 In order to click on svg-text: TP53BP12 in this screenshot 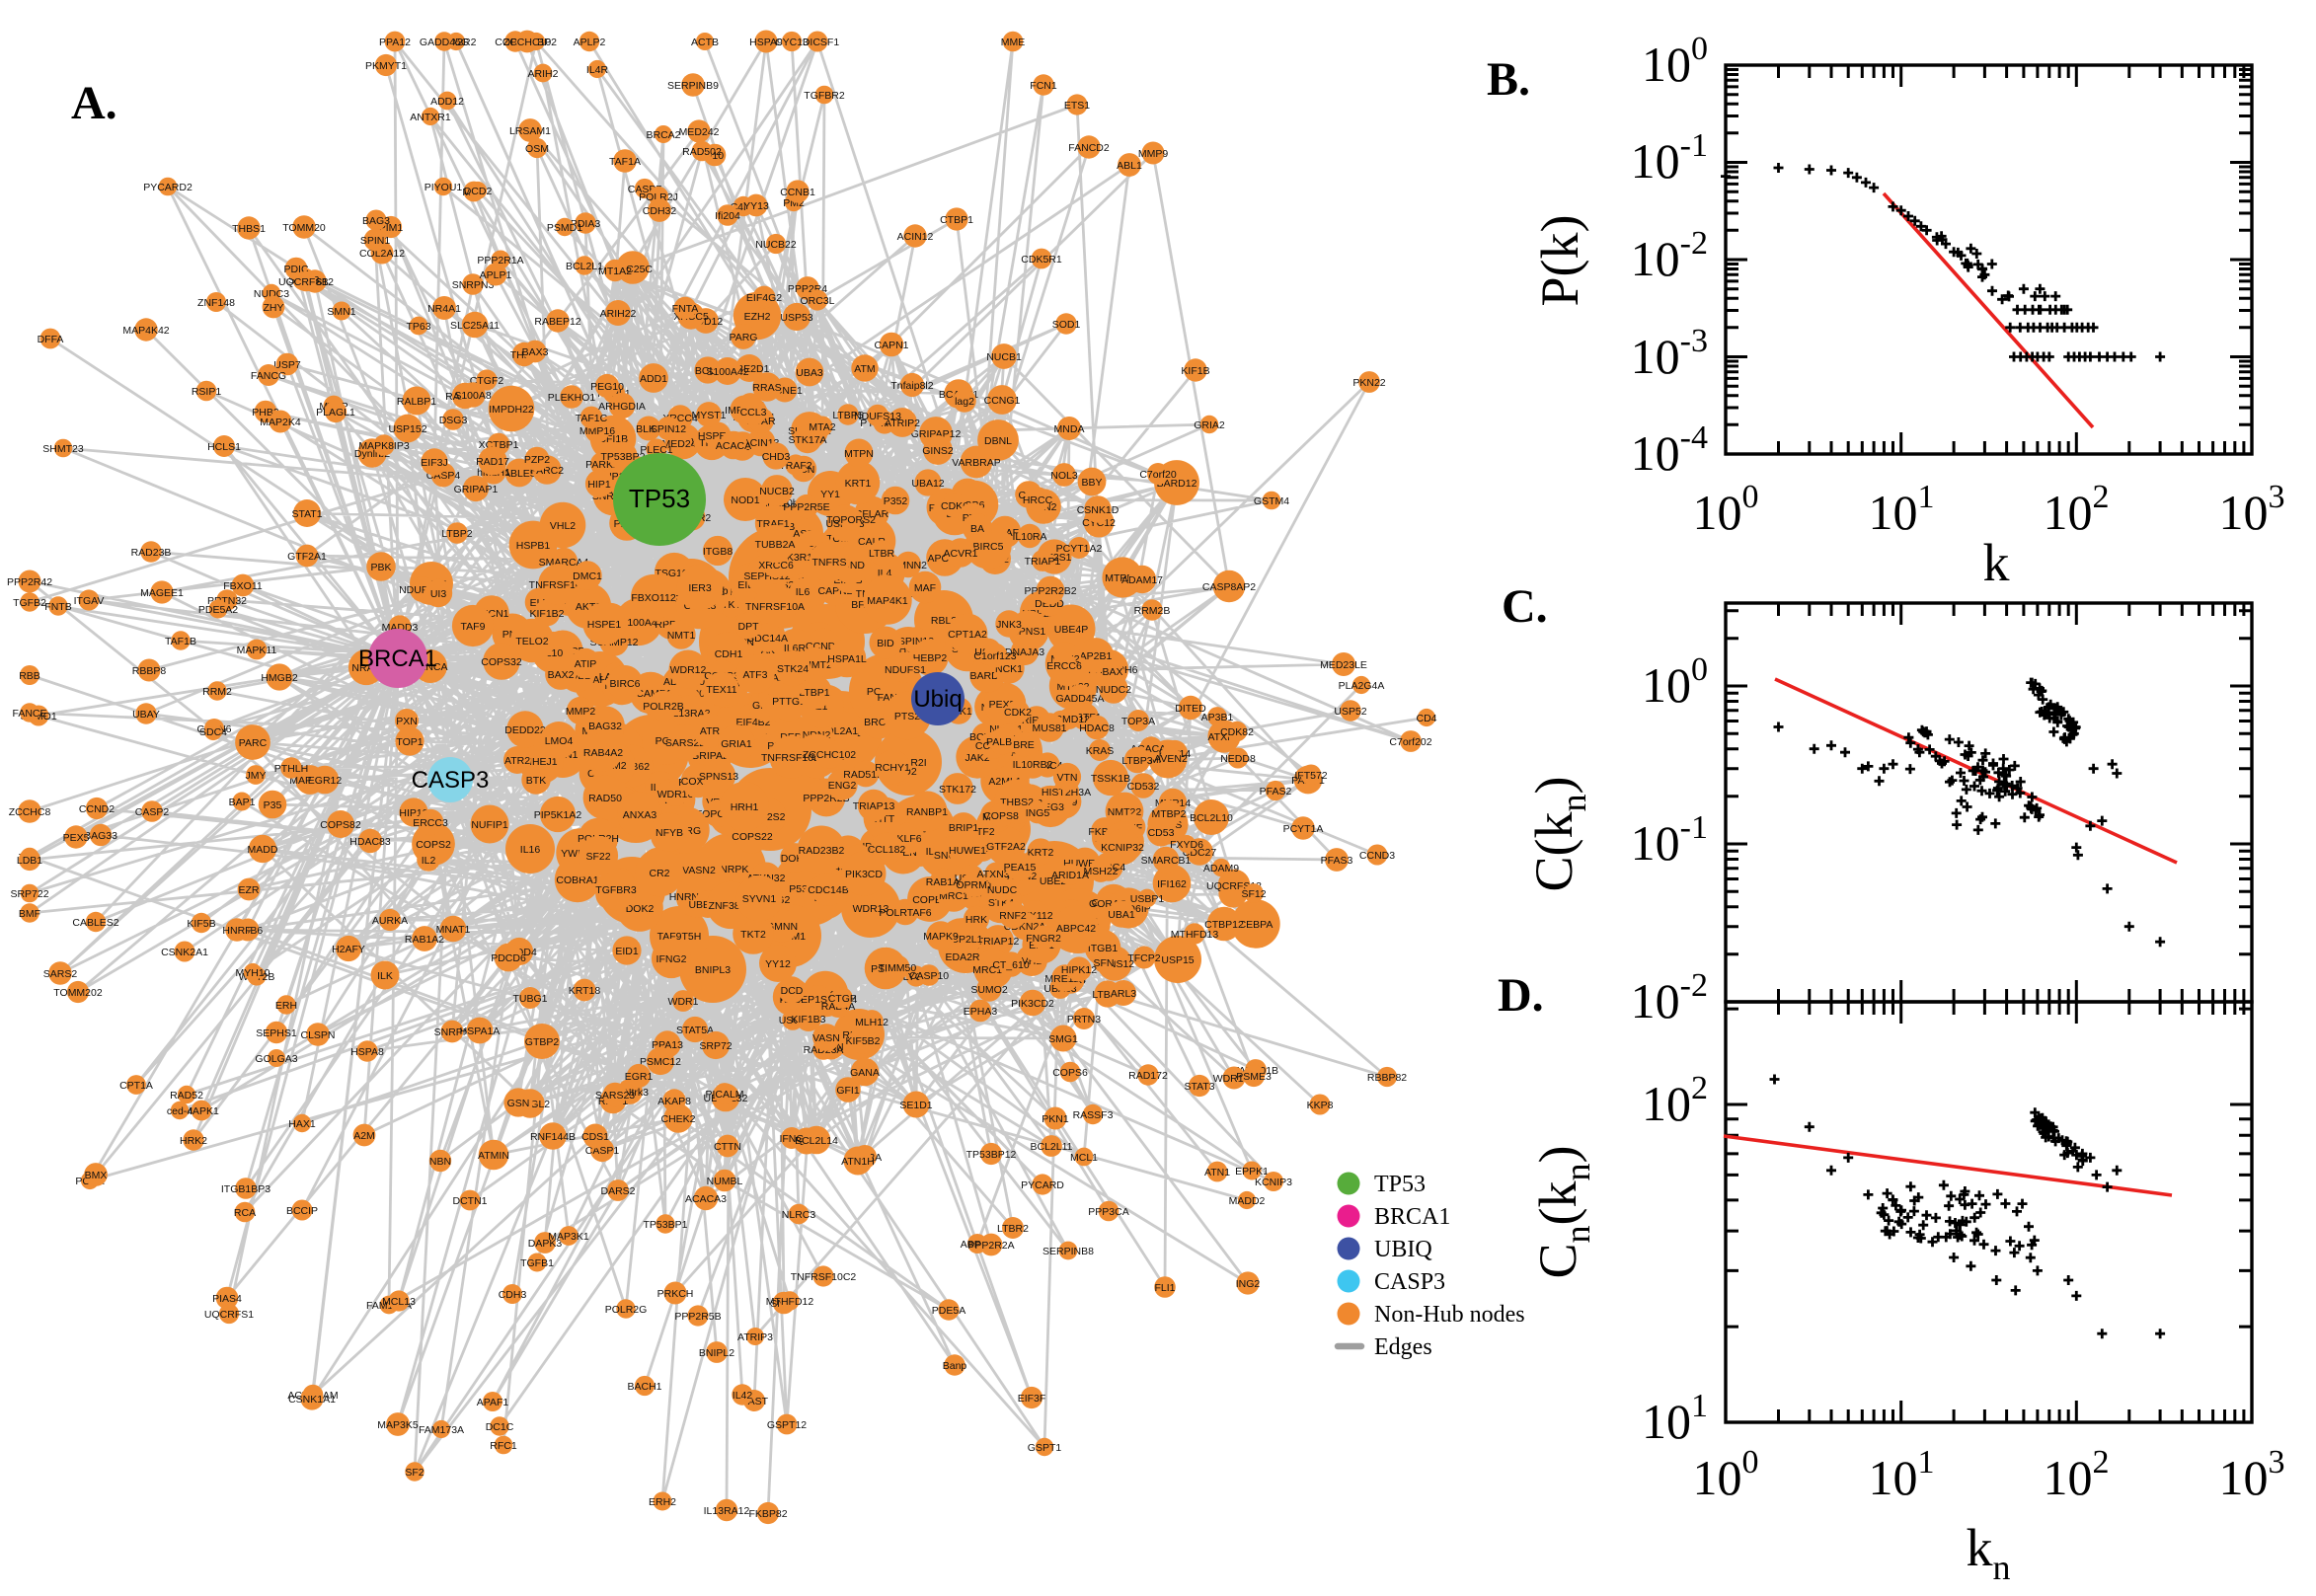, I will do `click(991, 1155)`.